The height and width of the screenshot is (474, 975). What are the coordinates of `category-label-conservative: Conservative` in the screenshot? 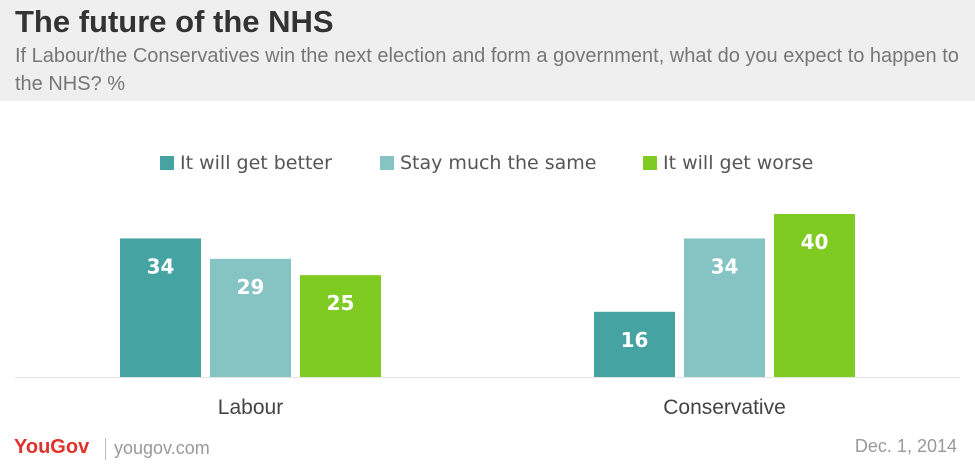 It's located at (724, 407).